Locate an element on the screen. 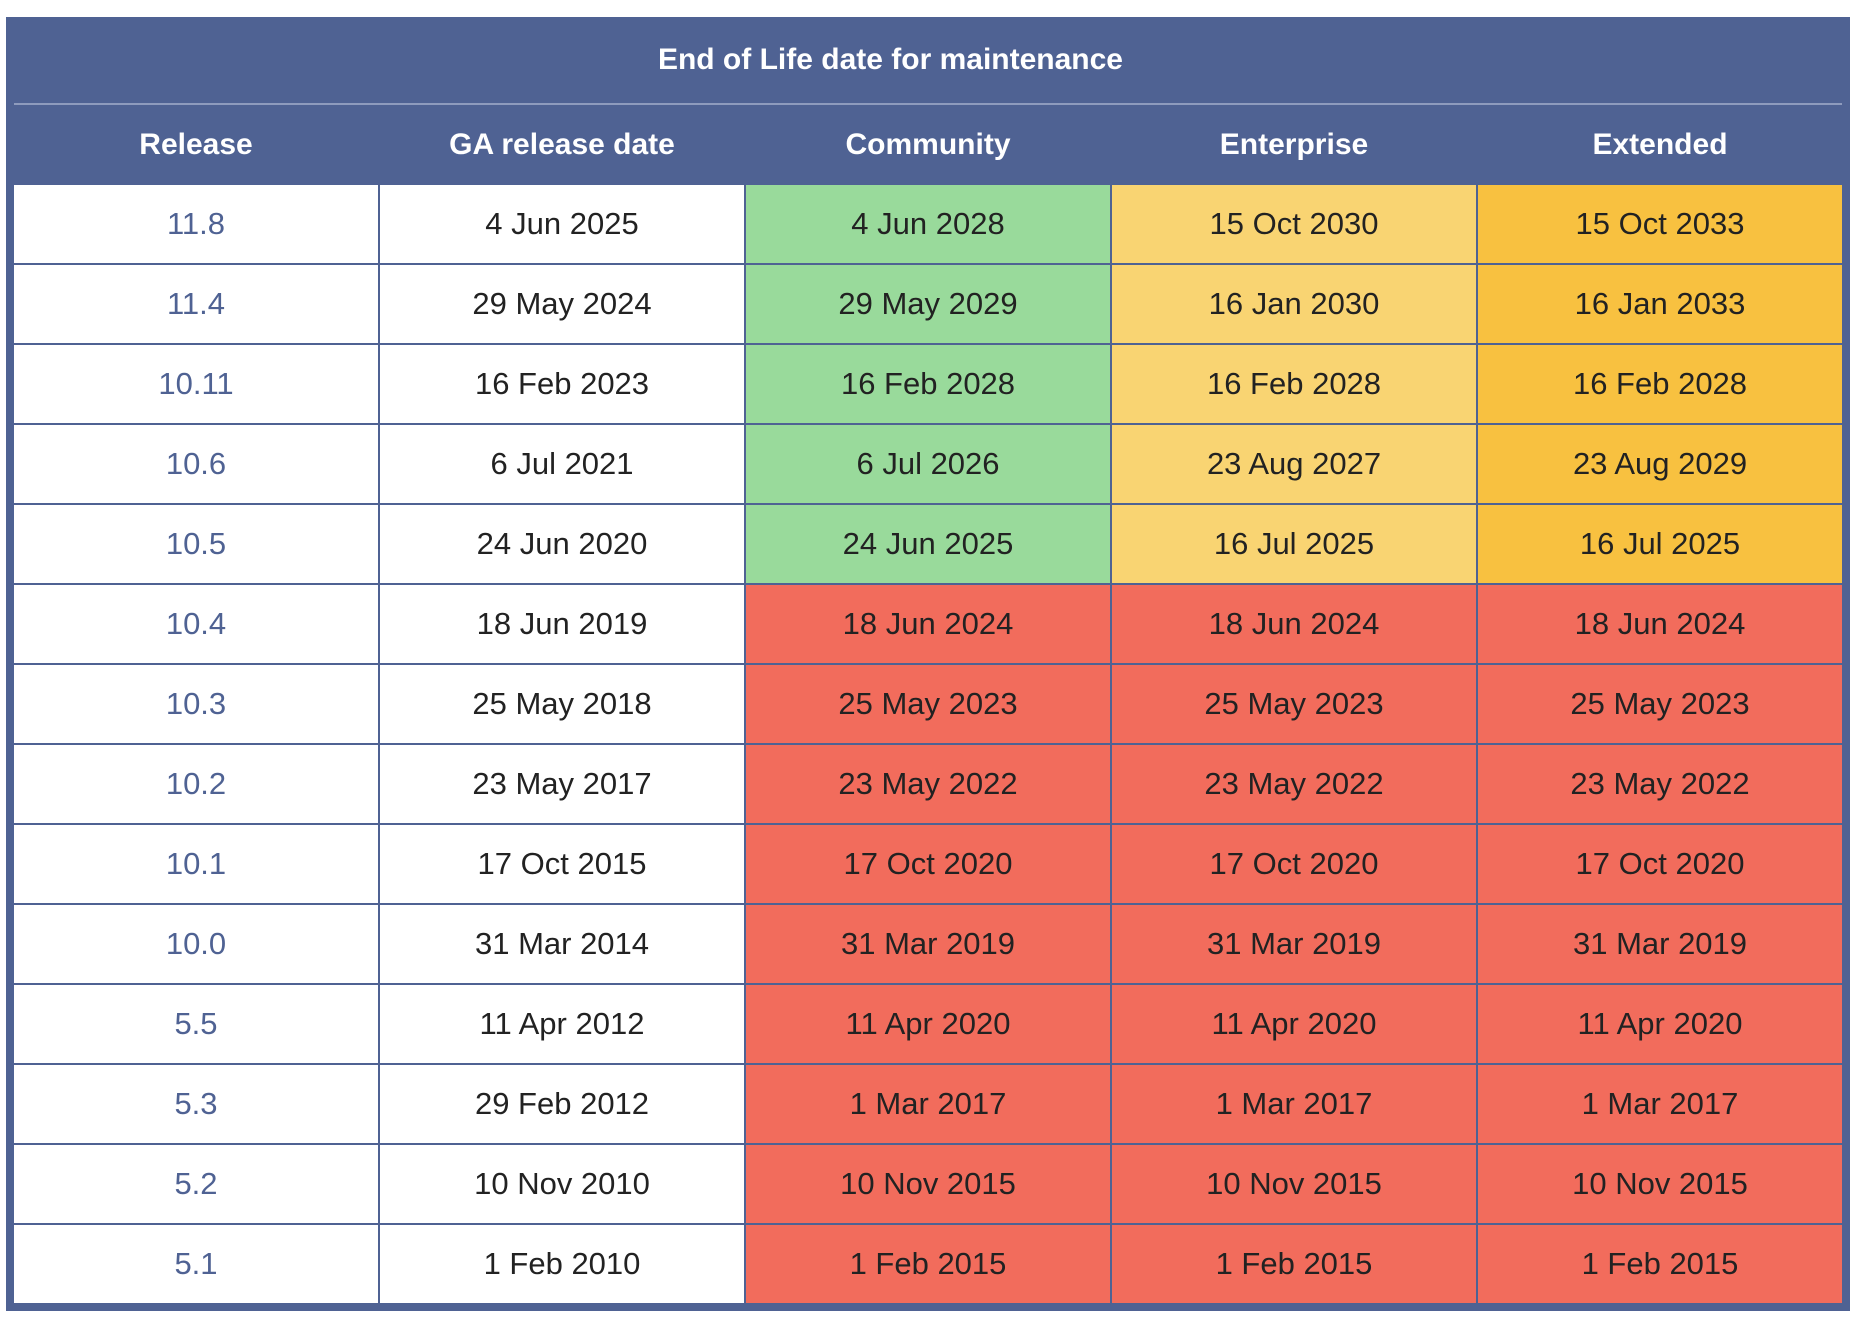 Image resolution: width=1860 pixels, height=1330 pixels. release-cell: 5.5 is located at coordinates (196, 1024).